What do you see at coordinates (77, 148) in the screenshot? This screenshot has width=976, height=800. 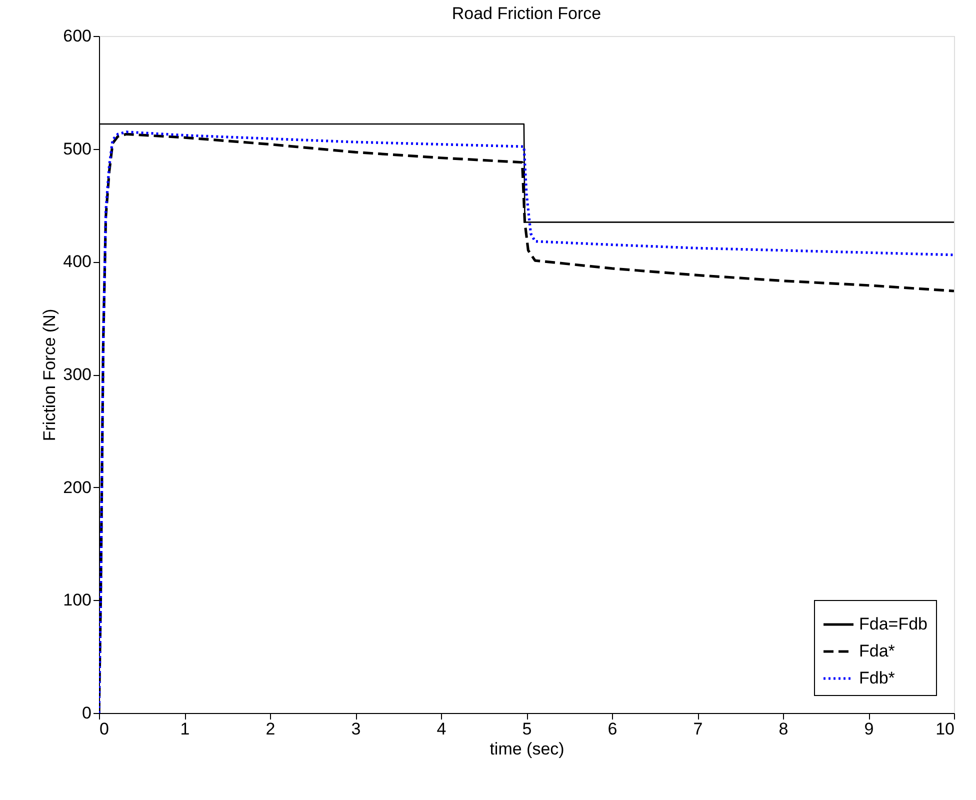 I see `y-tick-label: 500` at bounding box center [77, 148].